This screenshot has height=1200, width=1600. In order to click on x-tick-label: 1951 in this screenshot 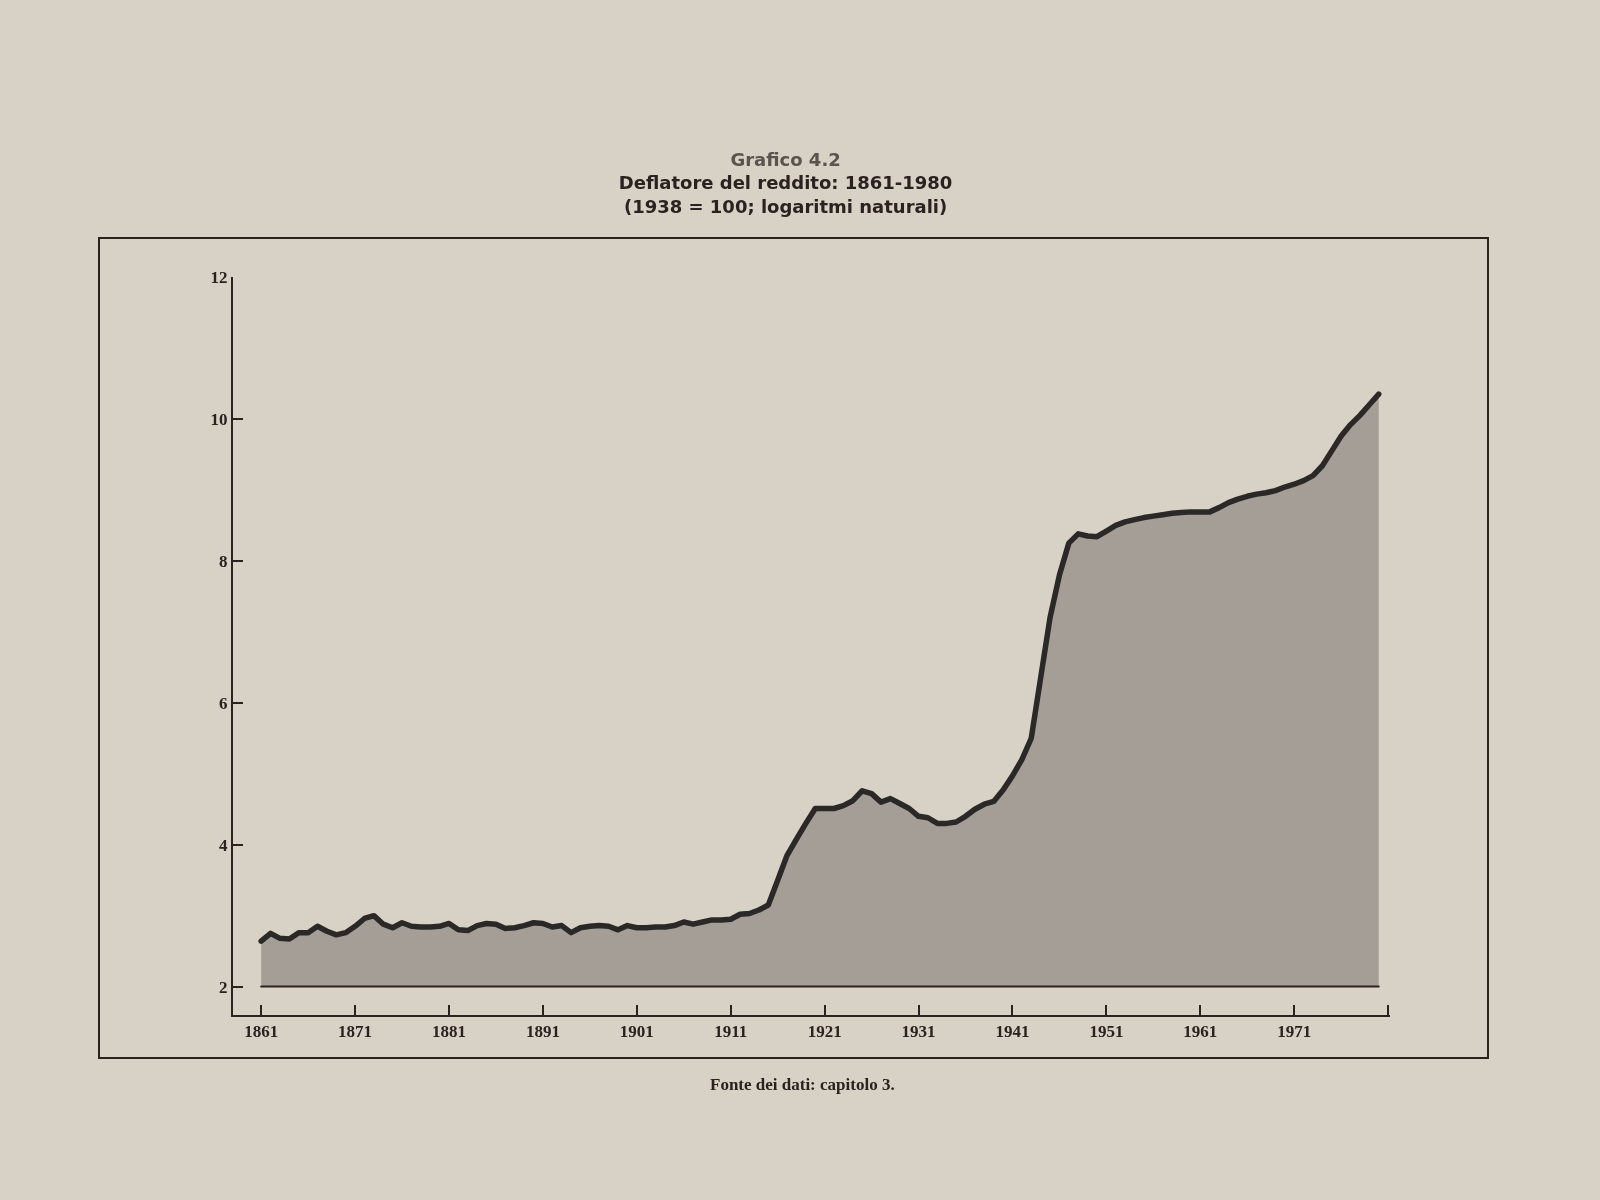, I will do `click(1106, 1032)`.